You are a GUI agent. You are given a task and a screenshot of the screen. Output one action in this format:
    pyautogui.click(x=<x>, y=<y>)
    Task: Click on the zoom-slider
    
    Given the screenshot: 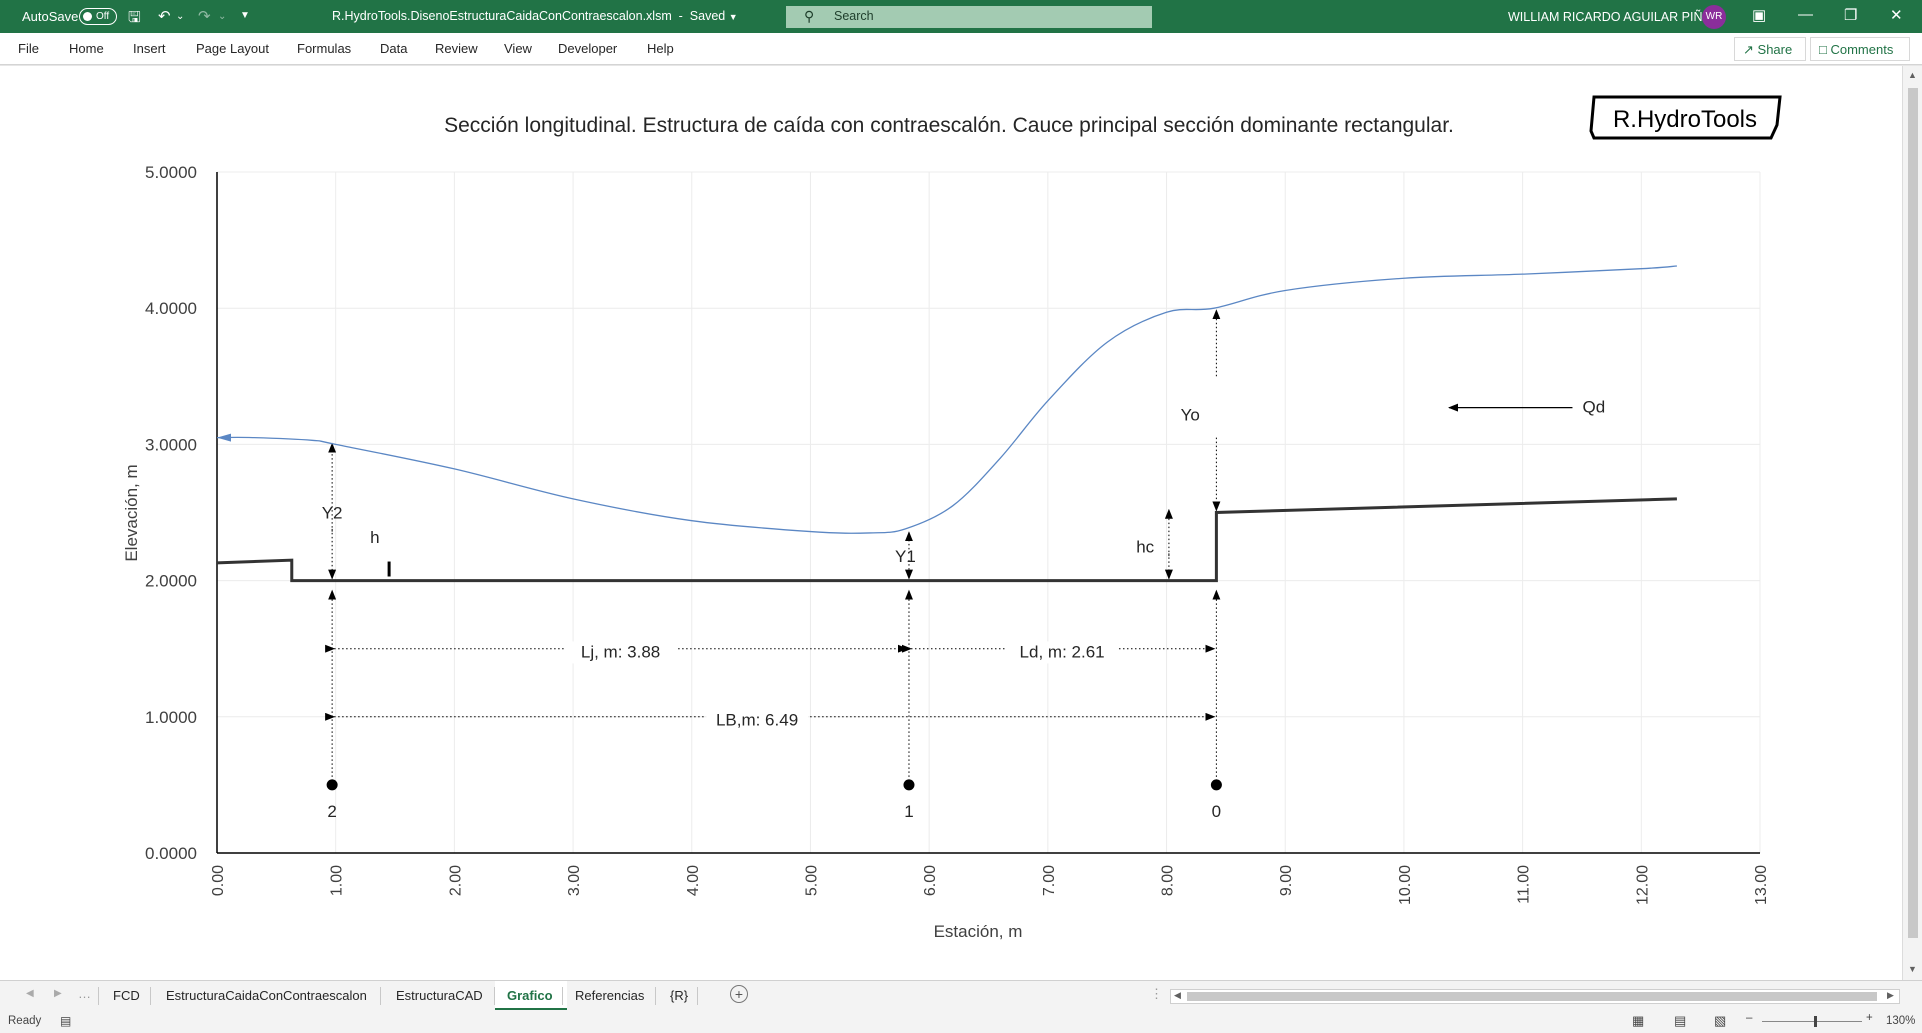 What is the action you would take?
    pyautogui.click(x=1812, y=1021)
    